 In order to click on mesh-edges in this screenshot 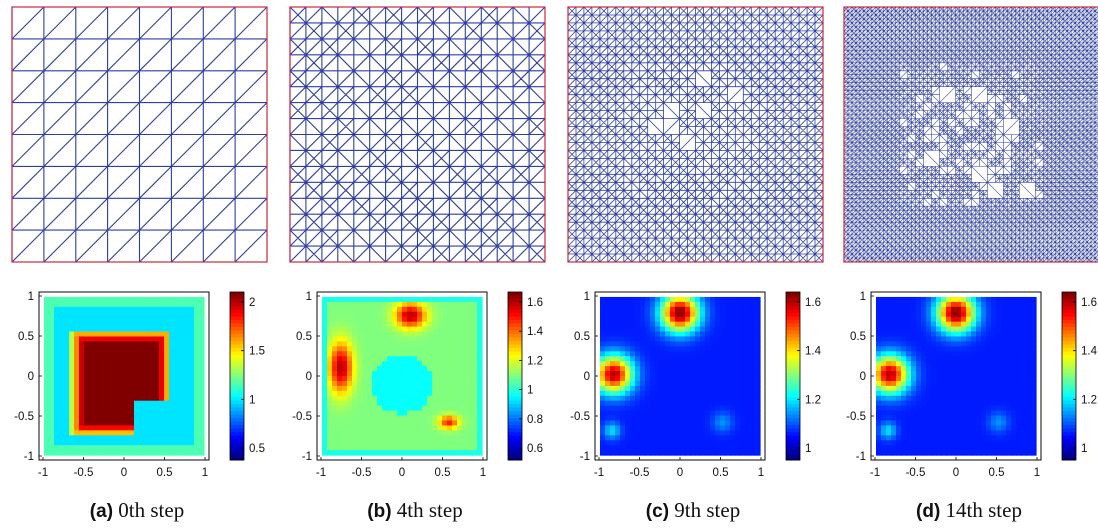, I will do `click(970, 134)`.